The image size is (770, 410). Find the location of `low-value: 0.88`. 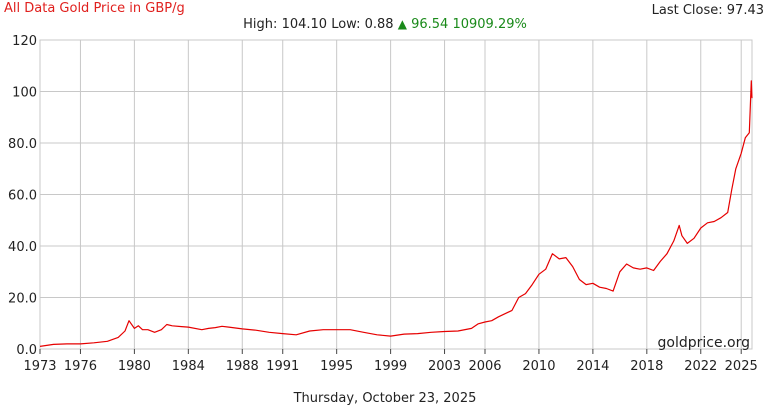

low-value: 0.88 is located at coordinates (379, 24).